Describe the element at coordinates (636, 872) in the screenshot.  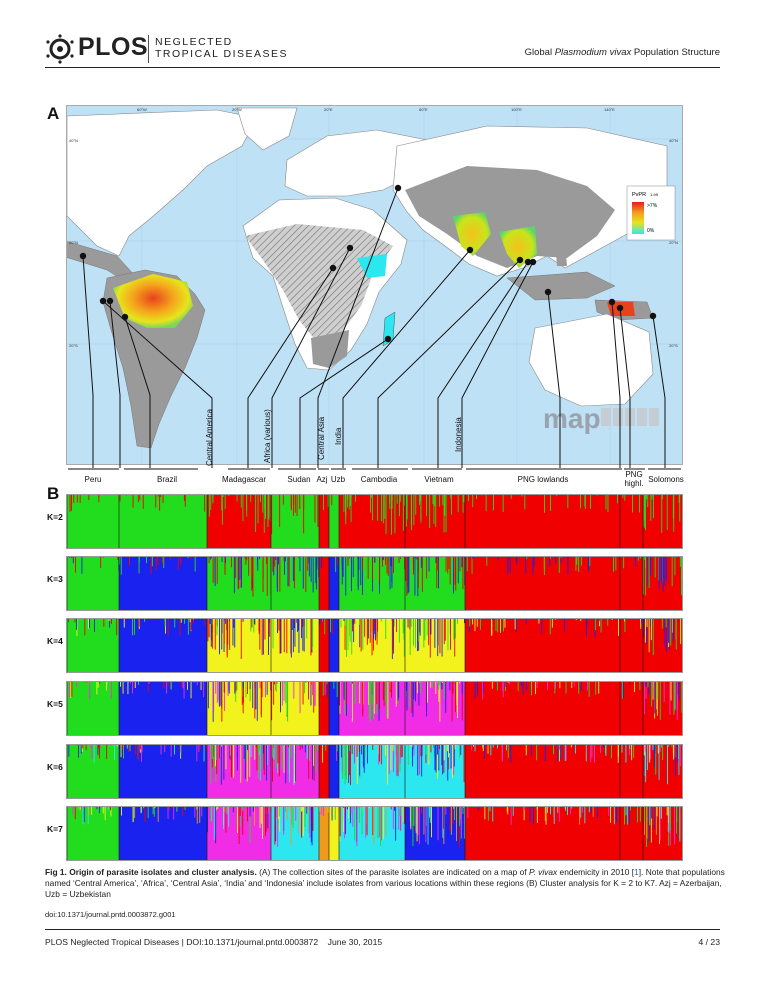
I see `caption-reference-link: 1` at that location.